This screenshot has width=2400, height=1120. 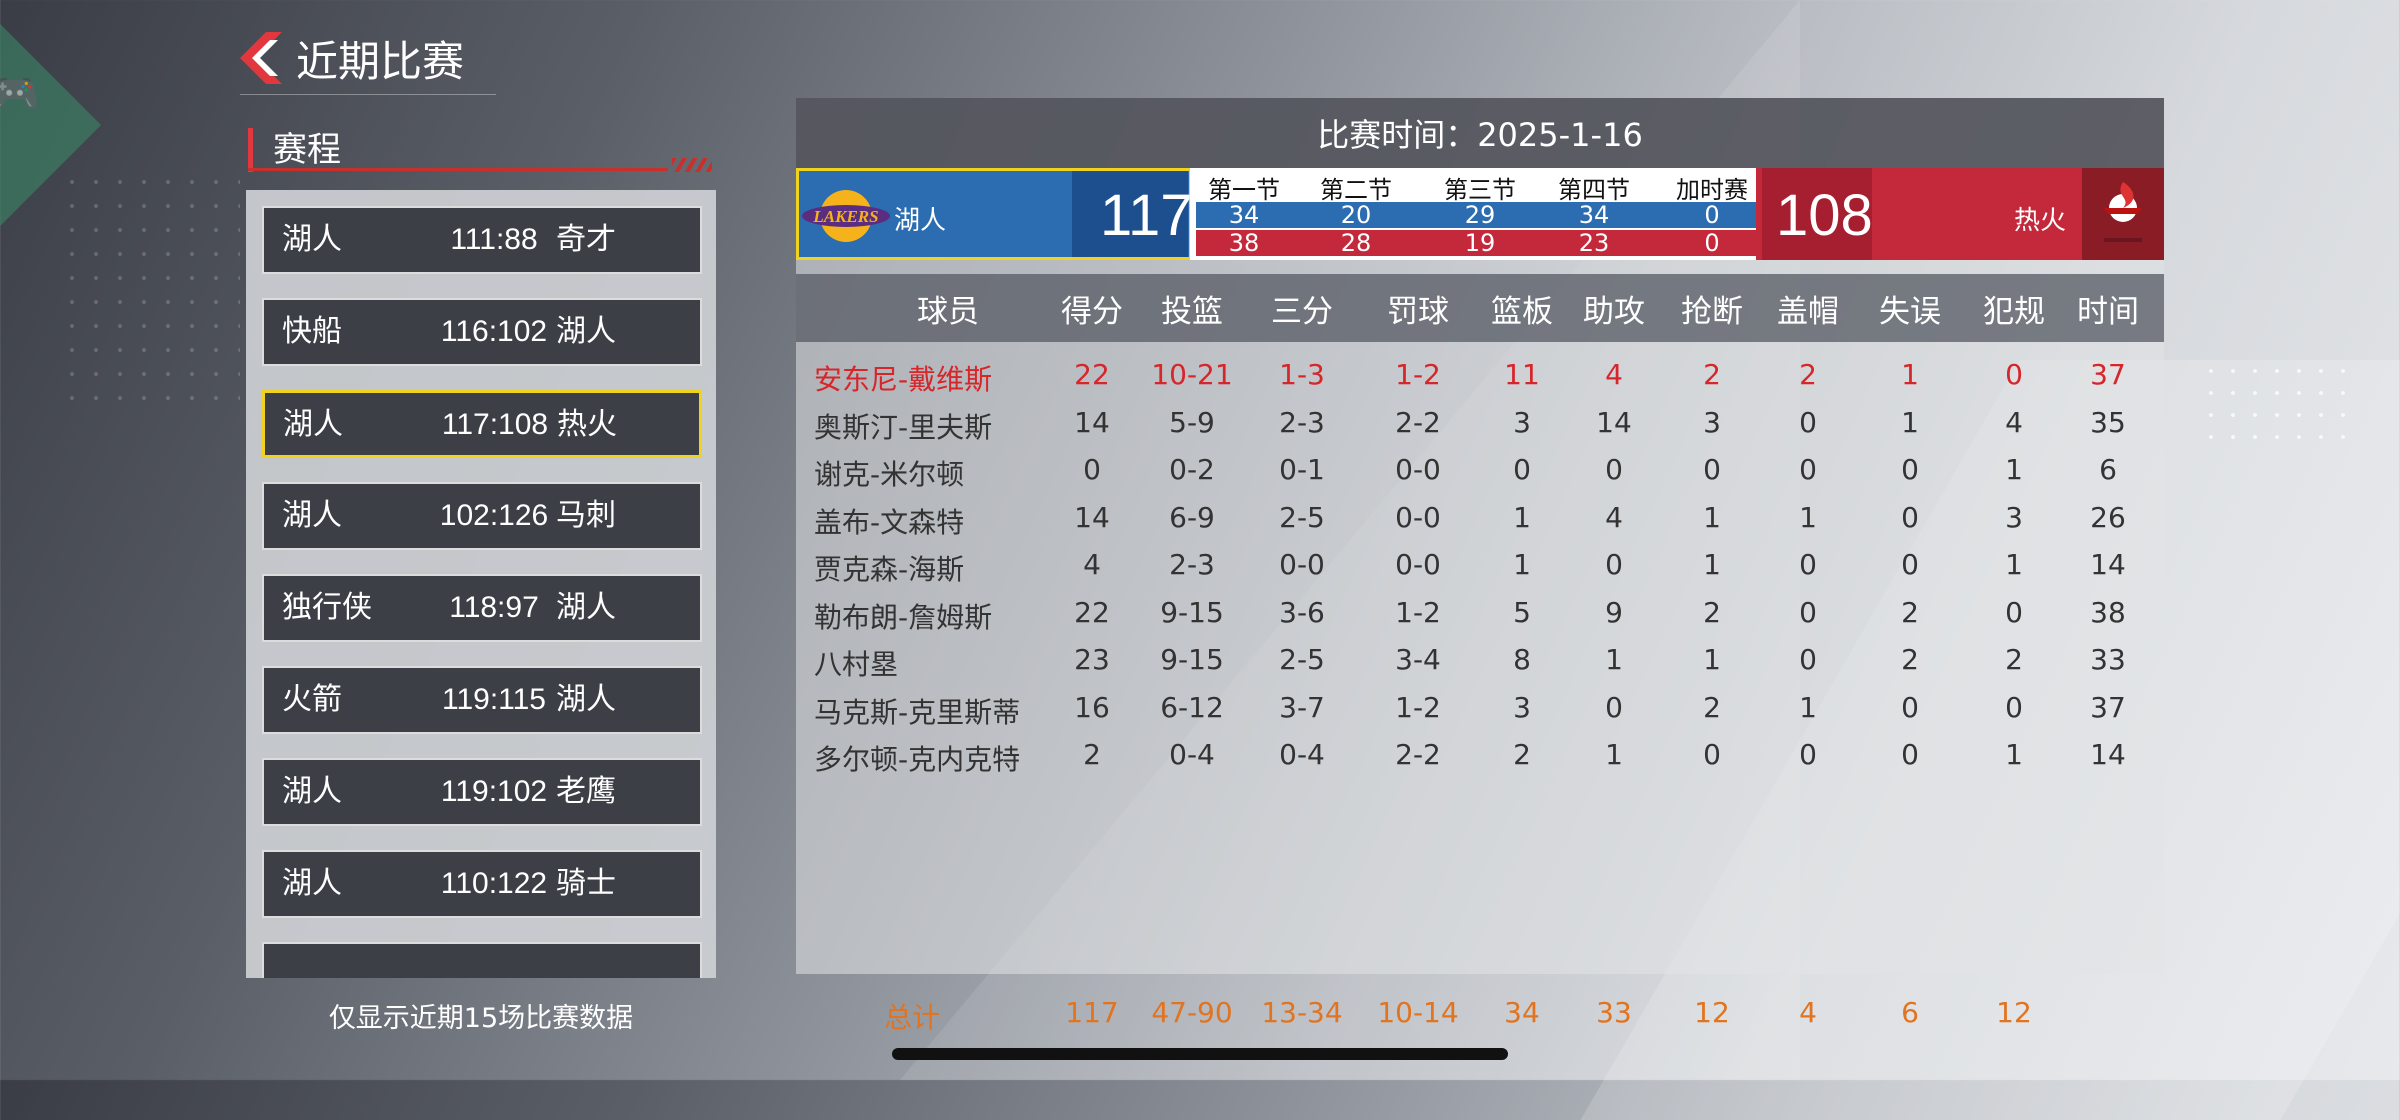 What do you see at coordinates (1302, 564) in the screenshot?
I see `stat-cell: 0-0` at bounding box center [1302, 564].